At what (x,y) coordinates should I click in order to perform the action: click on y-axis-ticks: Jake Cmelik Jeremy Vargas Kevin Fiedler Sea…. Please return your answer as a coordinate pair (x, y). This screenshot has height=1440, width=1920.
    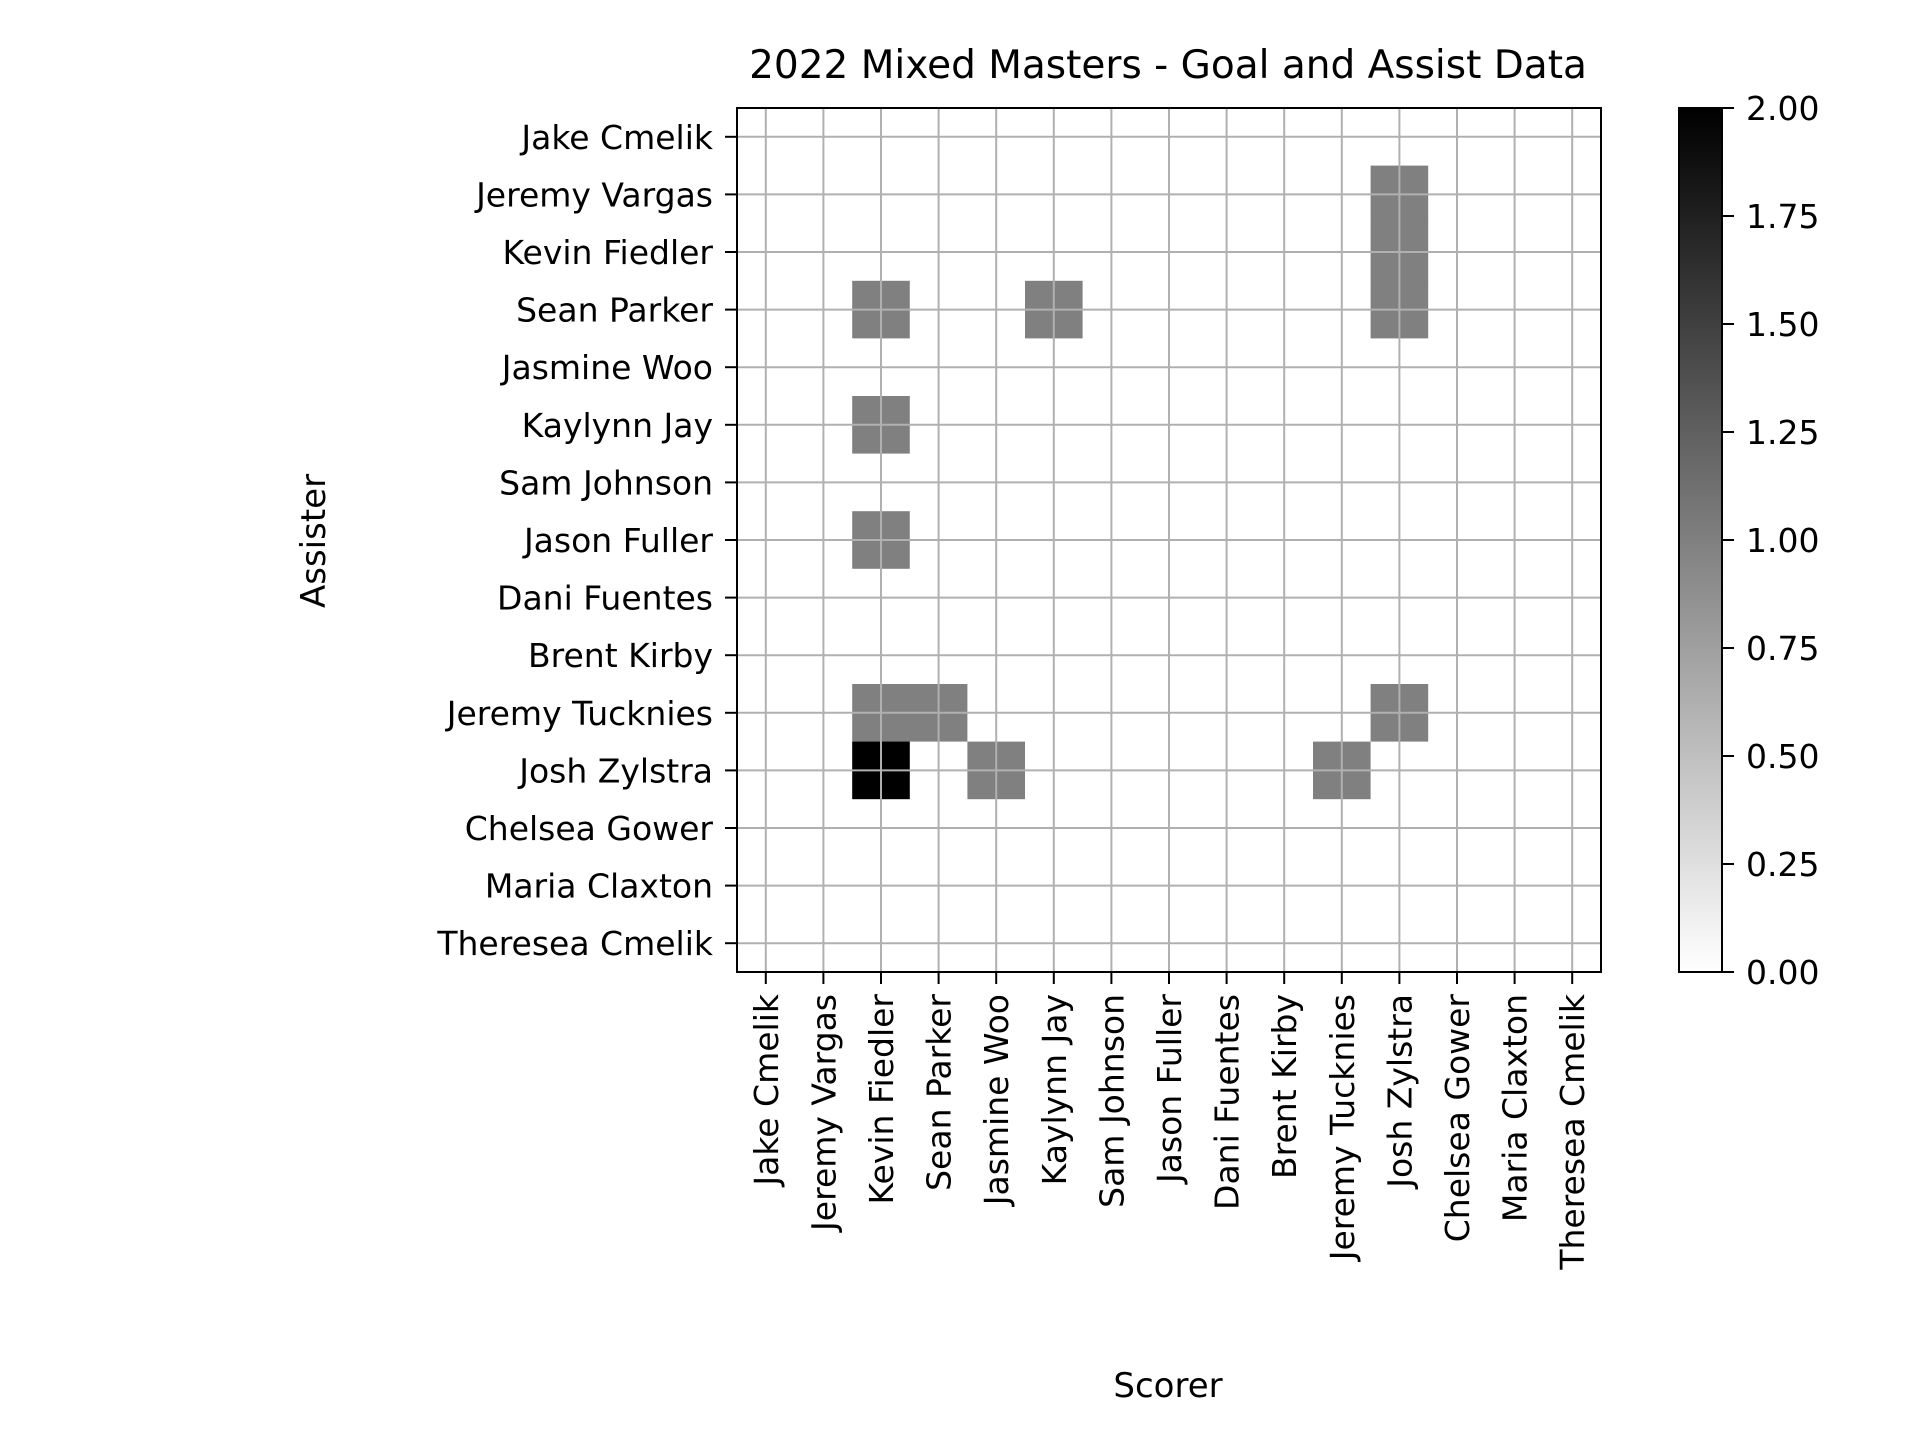
    Looking at the image, I should click on (586, 540).